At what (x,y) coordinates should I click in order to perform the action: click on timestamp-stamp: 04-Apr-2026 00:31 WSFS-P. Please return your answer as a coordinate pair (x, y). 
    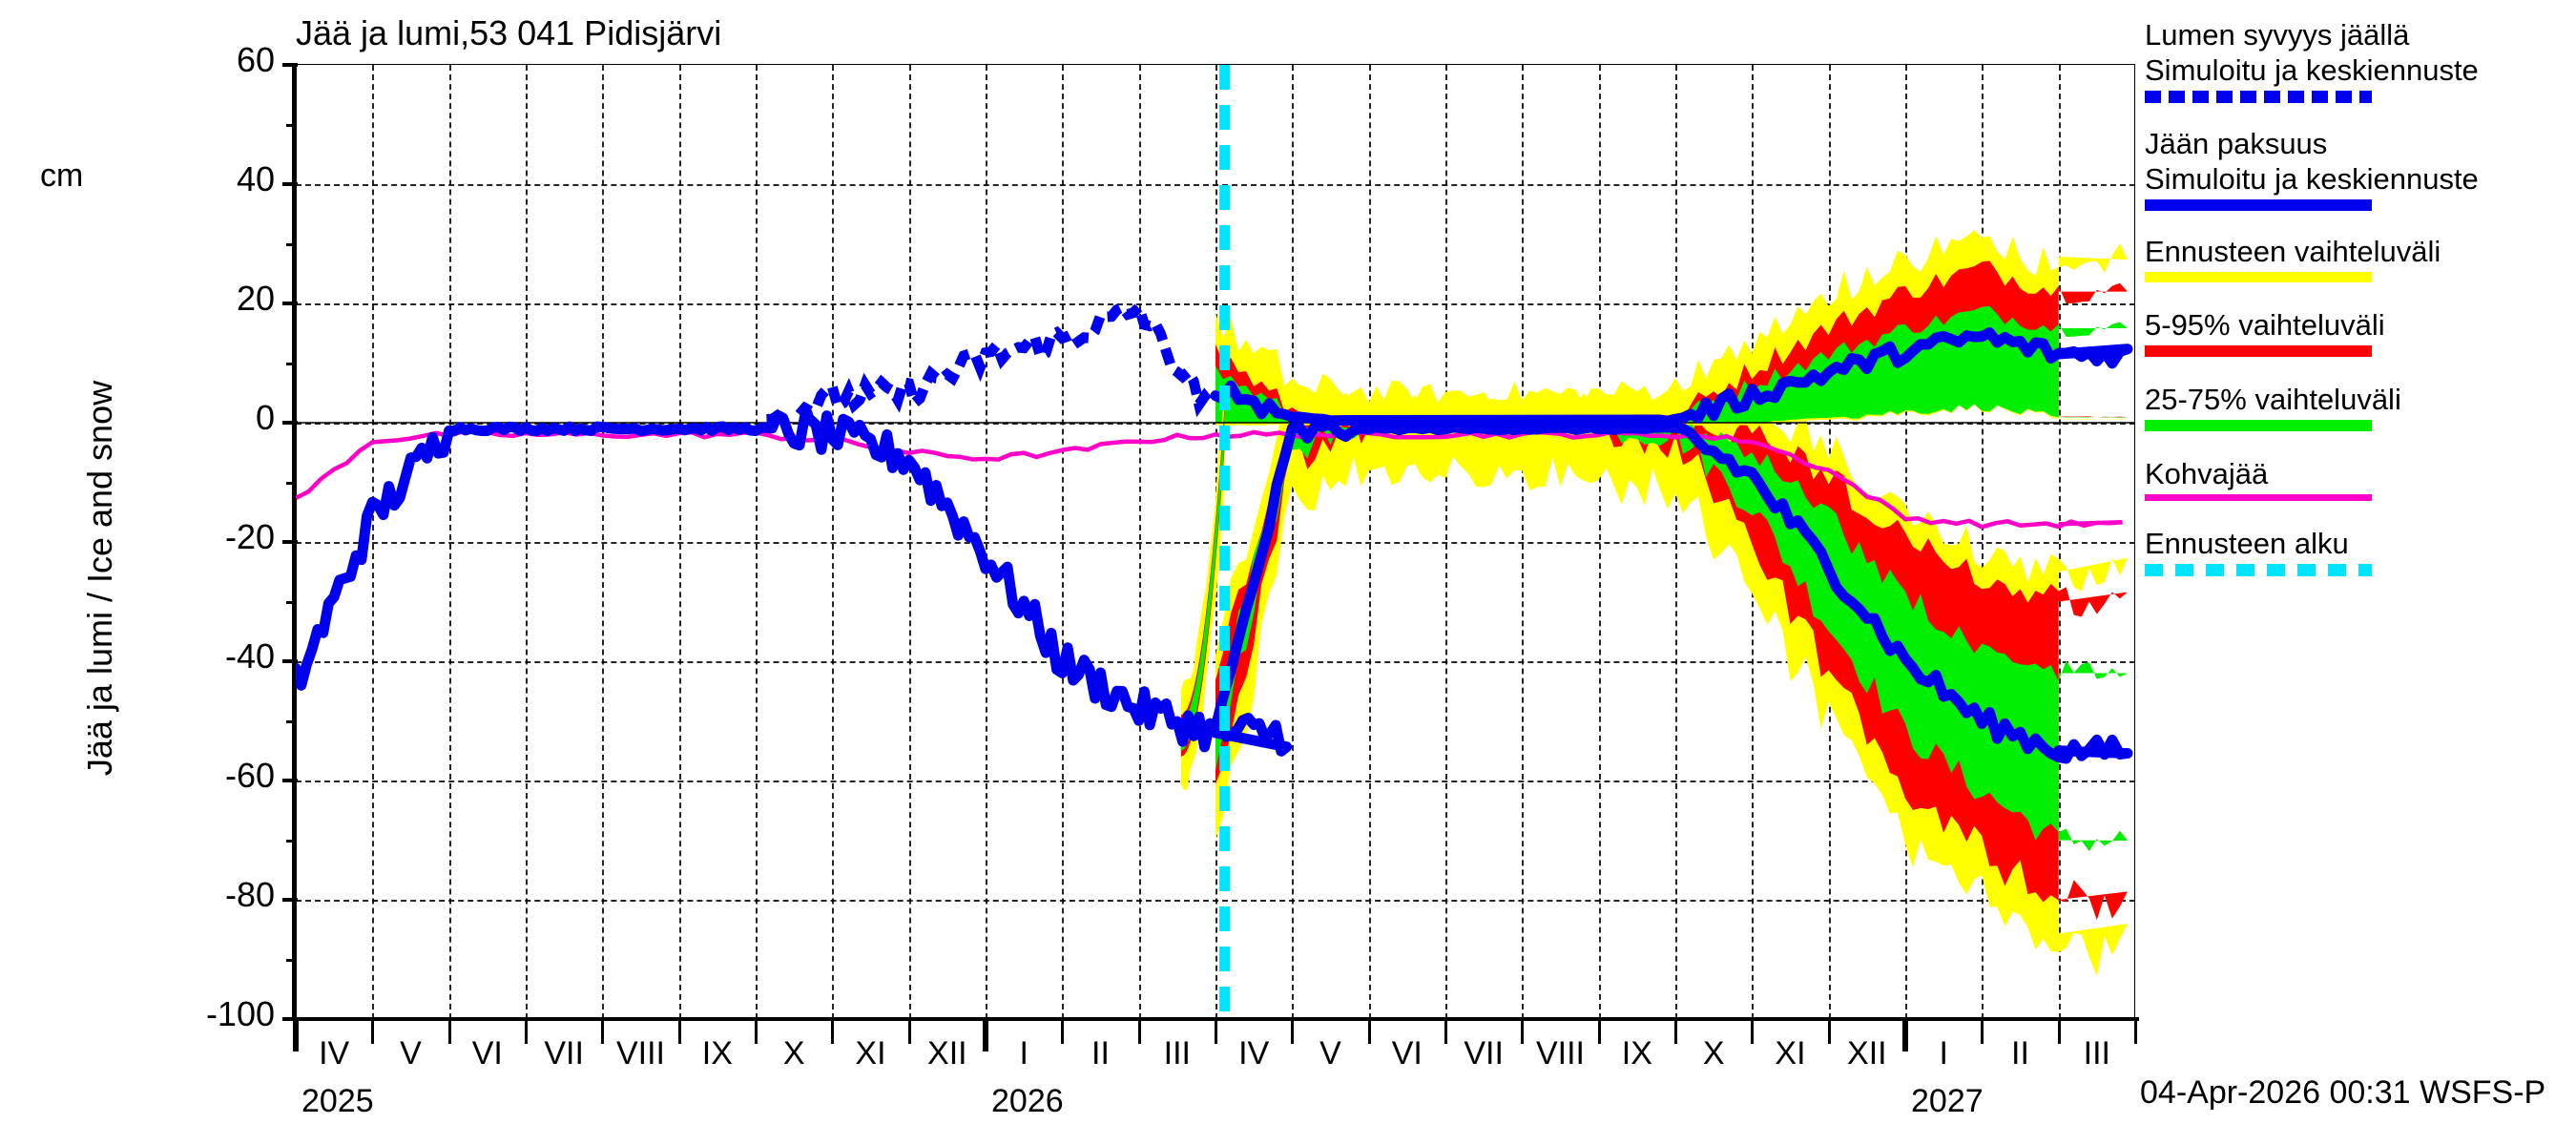
    Looking at the image, I should click on (2343, 1092).